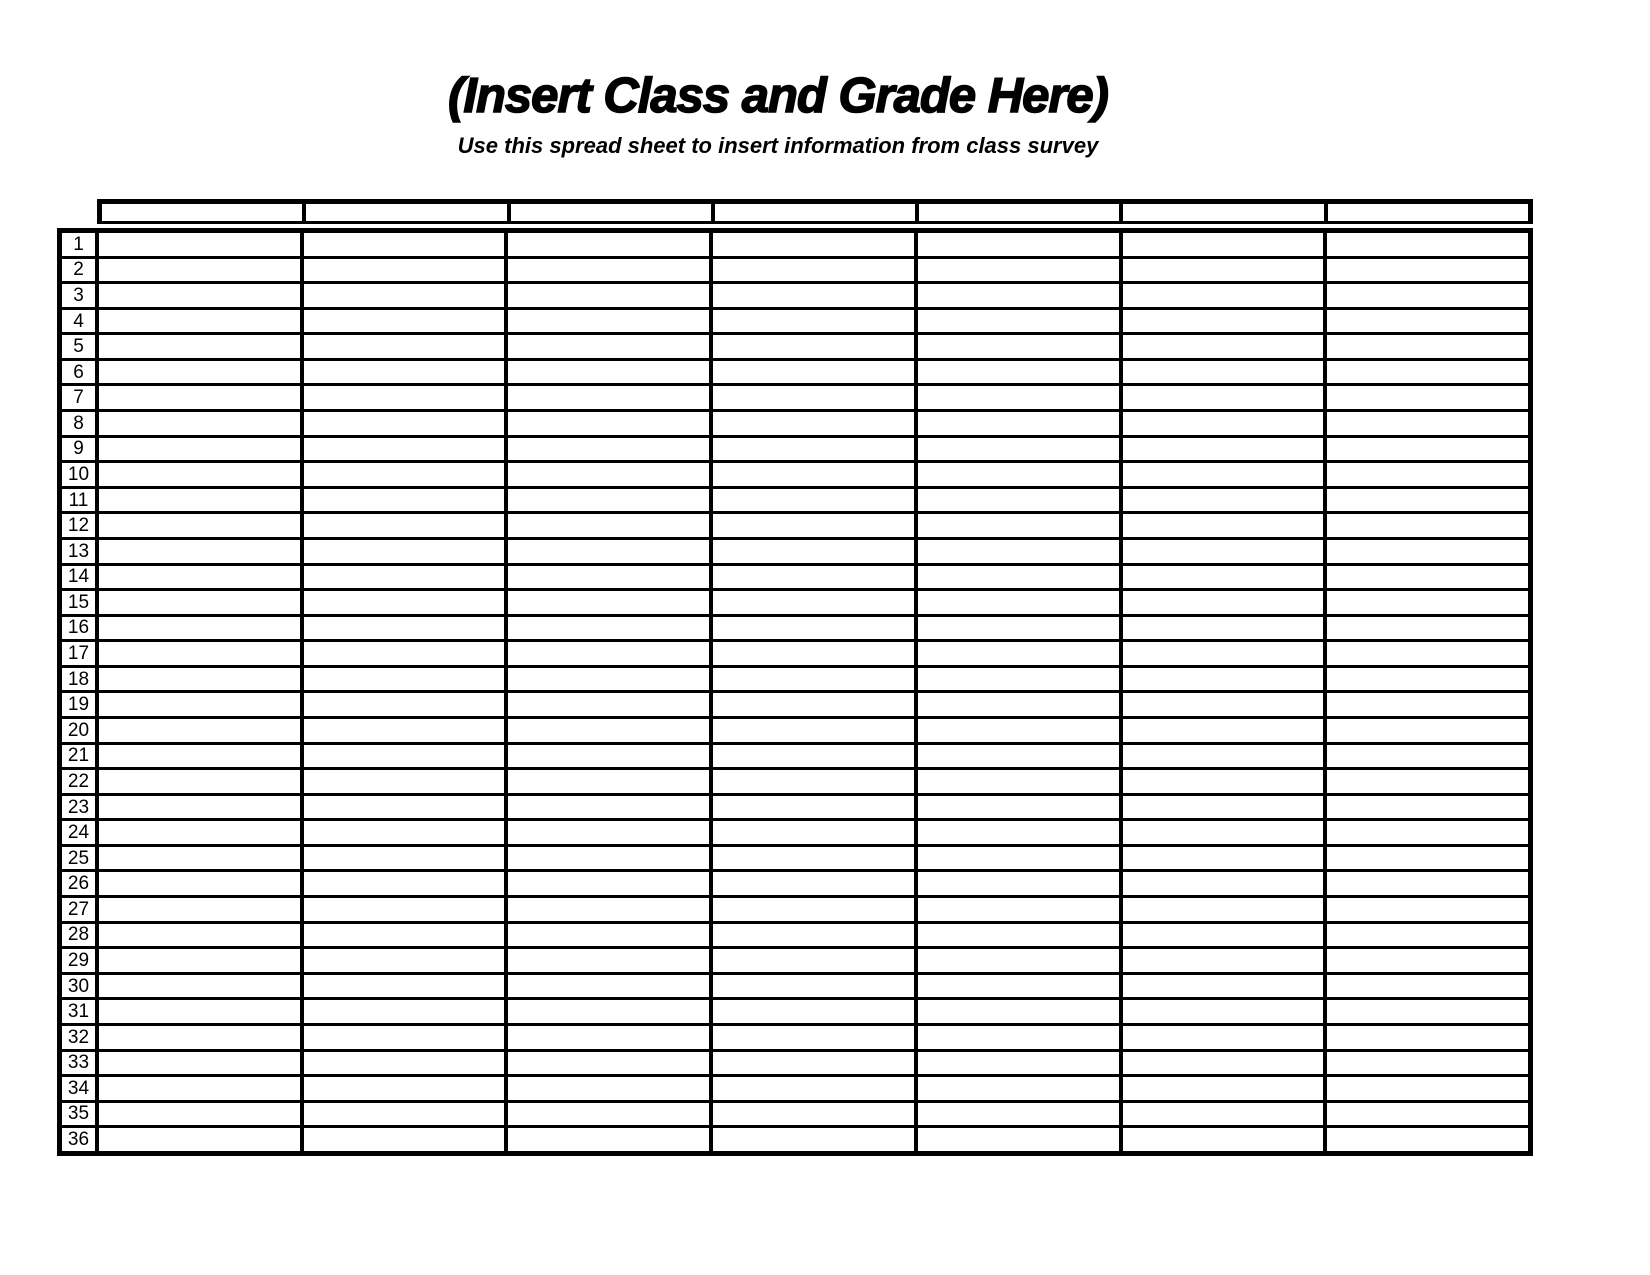 The image size is (1650, 1275). Describe the element at coordinates (78, 834) in the screenshot. I see `row-number-label: 24` at that location.